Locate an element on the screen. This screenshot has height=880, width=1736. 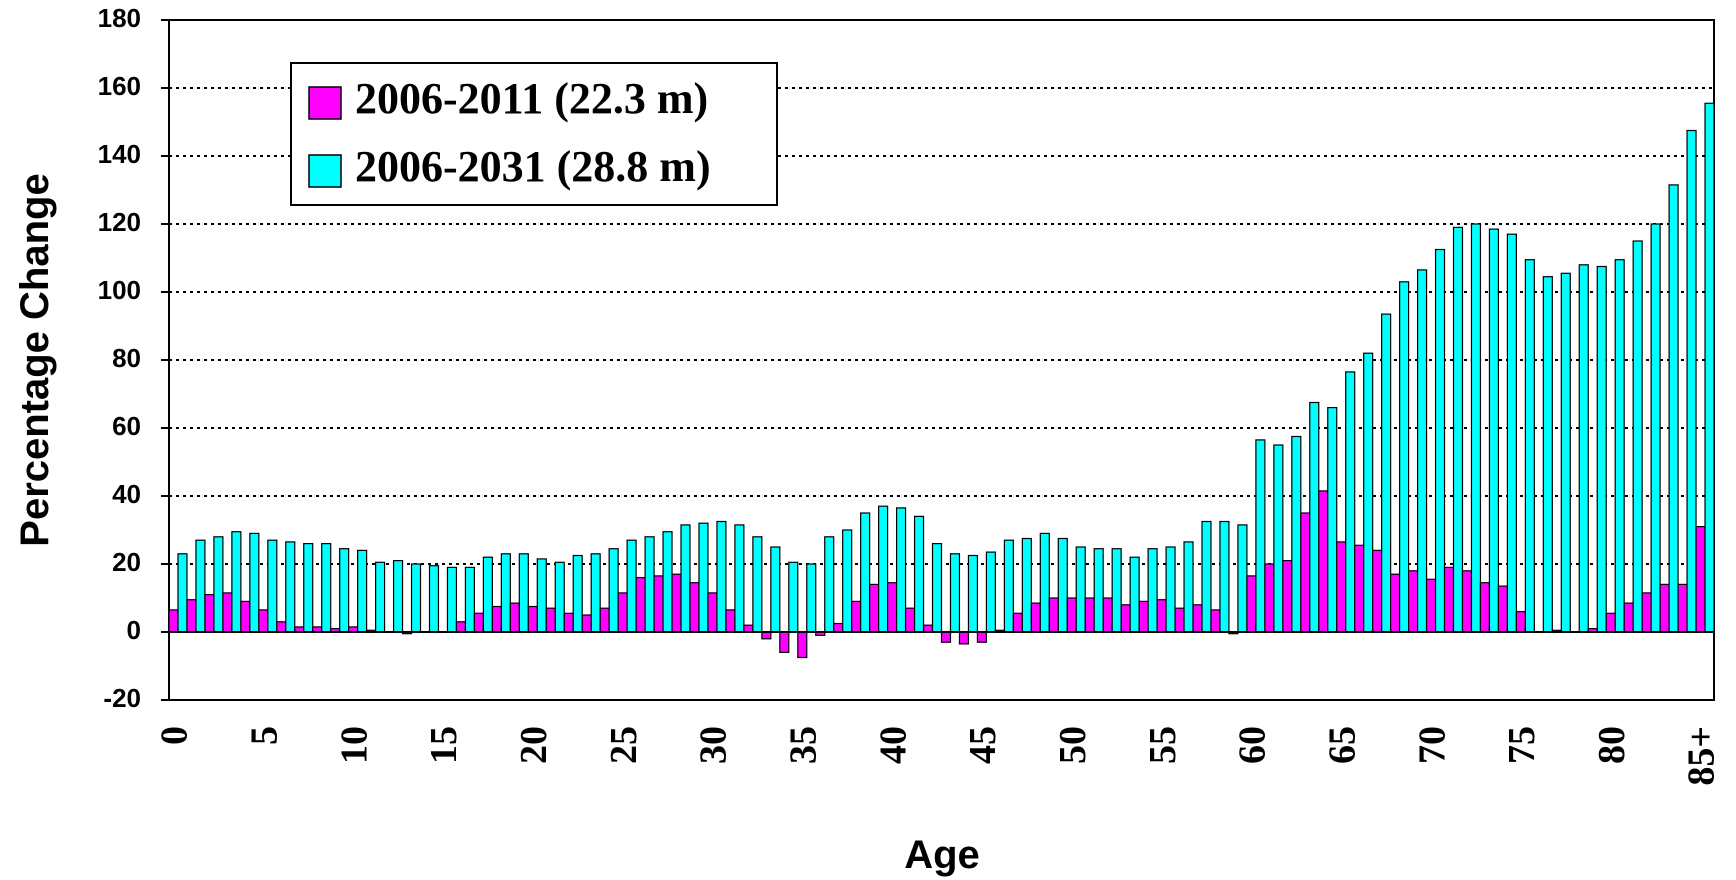
y-tick-label: -20 is located at coordinates (122, 698).